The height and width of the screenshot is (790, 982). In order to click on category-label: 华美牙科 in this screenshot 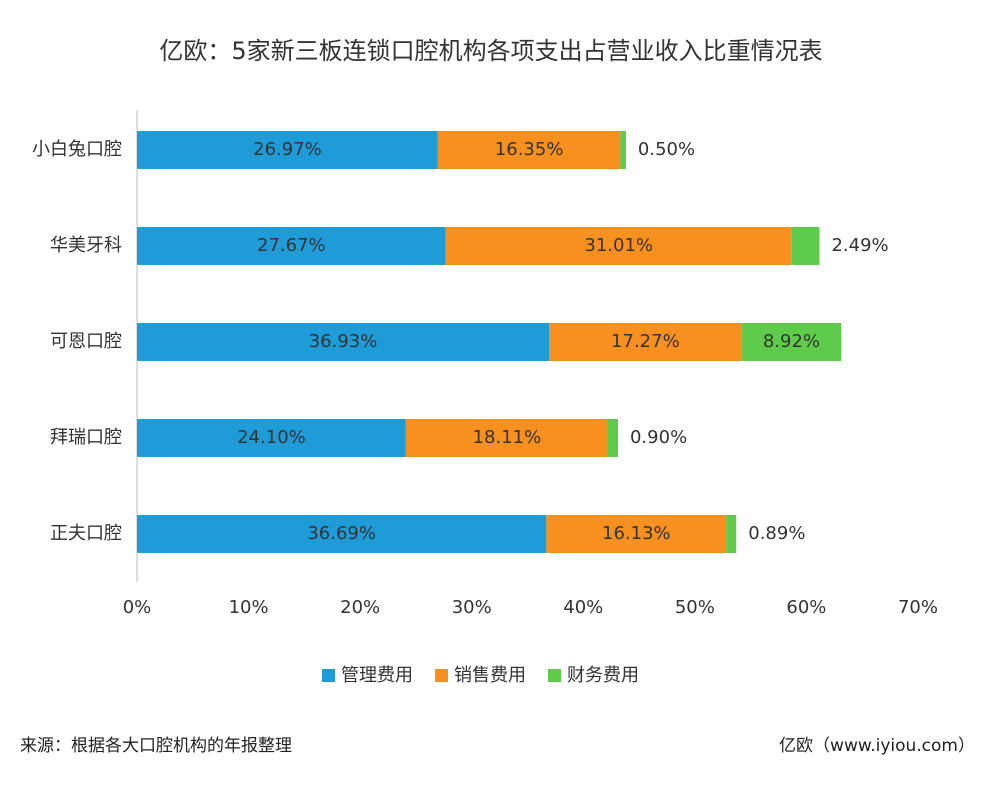, I will do `click(86, 245)`.